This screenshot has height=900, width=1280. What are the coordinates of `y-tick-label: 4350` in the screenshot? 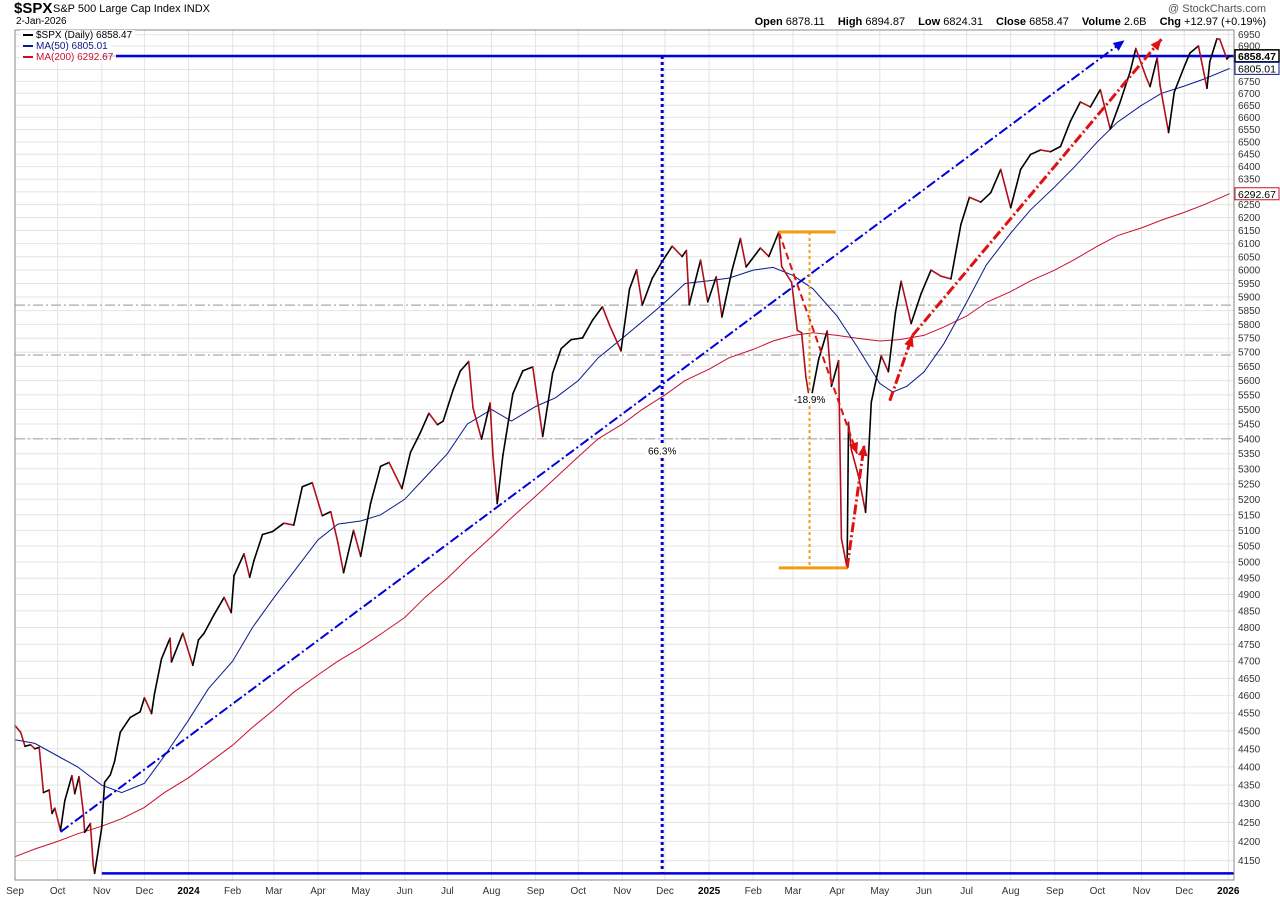 It's located at (1249, 786).